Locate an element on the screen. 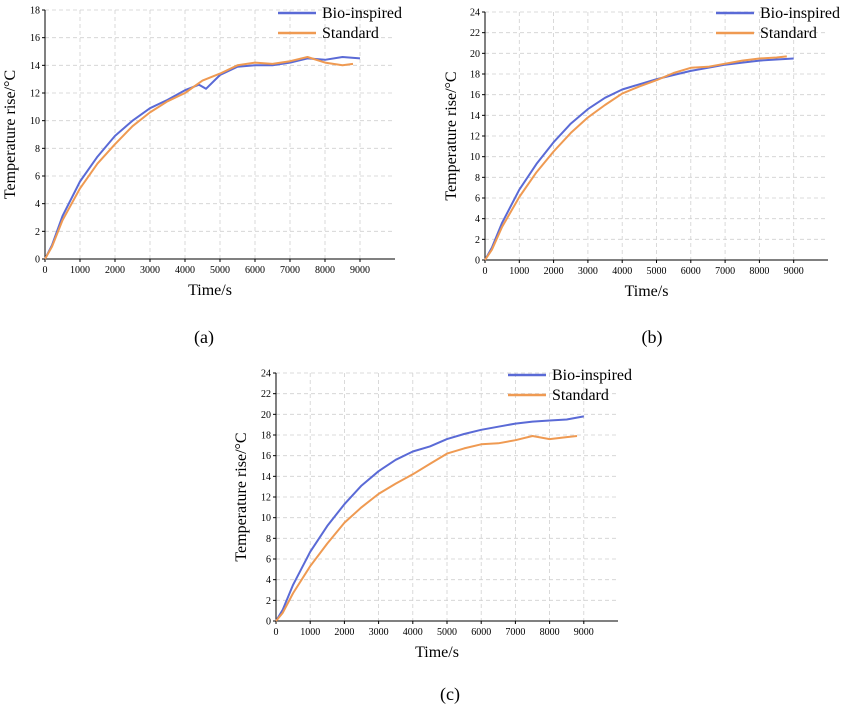  panel-caption: (b) is located at coordinates (652, 337).